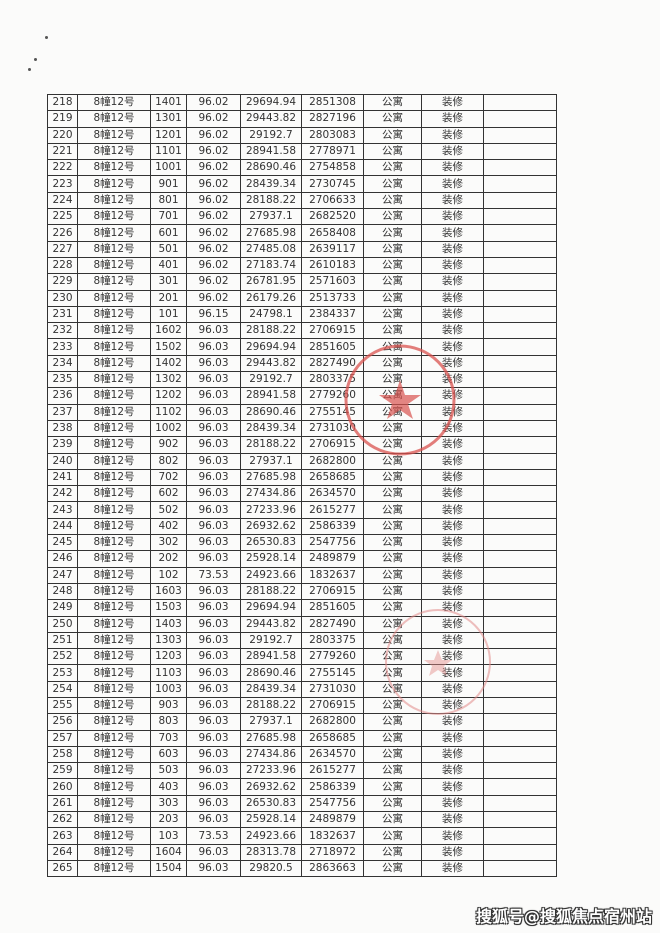 The height and width of the screenshot is (933, 660). Describe the element at coordinates (168, 412) in the screenshot. I see `room-number-cell: 1102` at that location.